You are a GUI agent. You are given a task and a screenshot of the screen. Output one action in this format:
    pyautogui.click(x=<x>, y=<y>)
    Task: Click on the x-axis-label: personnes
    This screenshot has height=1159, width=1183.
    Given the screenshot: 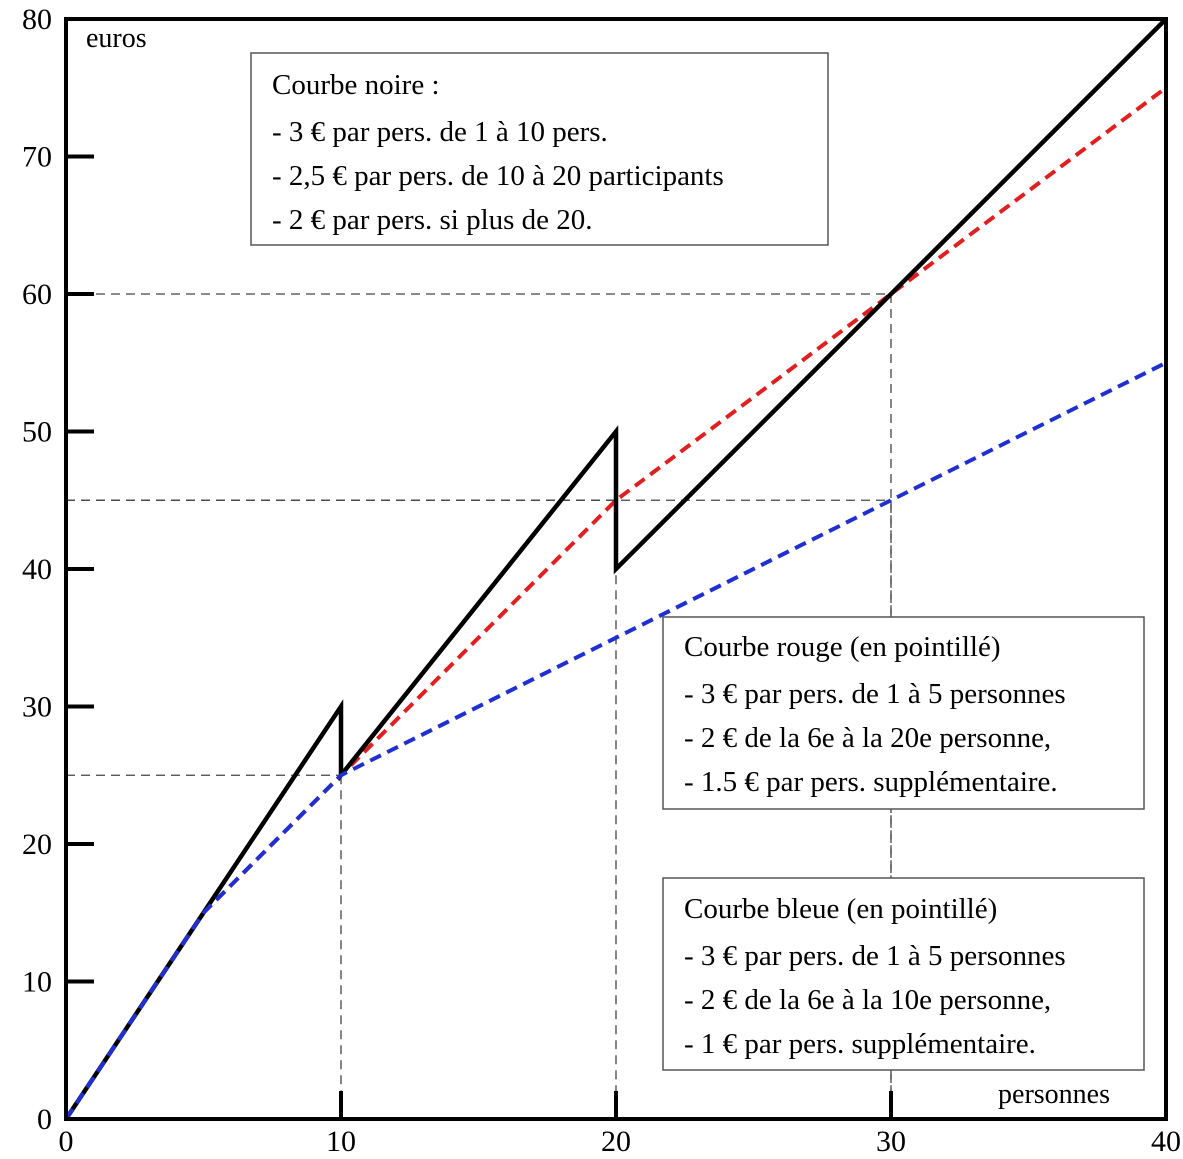 What is the action you would take?
    pyautogui.click(x=1054, y=1094)
    